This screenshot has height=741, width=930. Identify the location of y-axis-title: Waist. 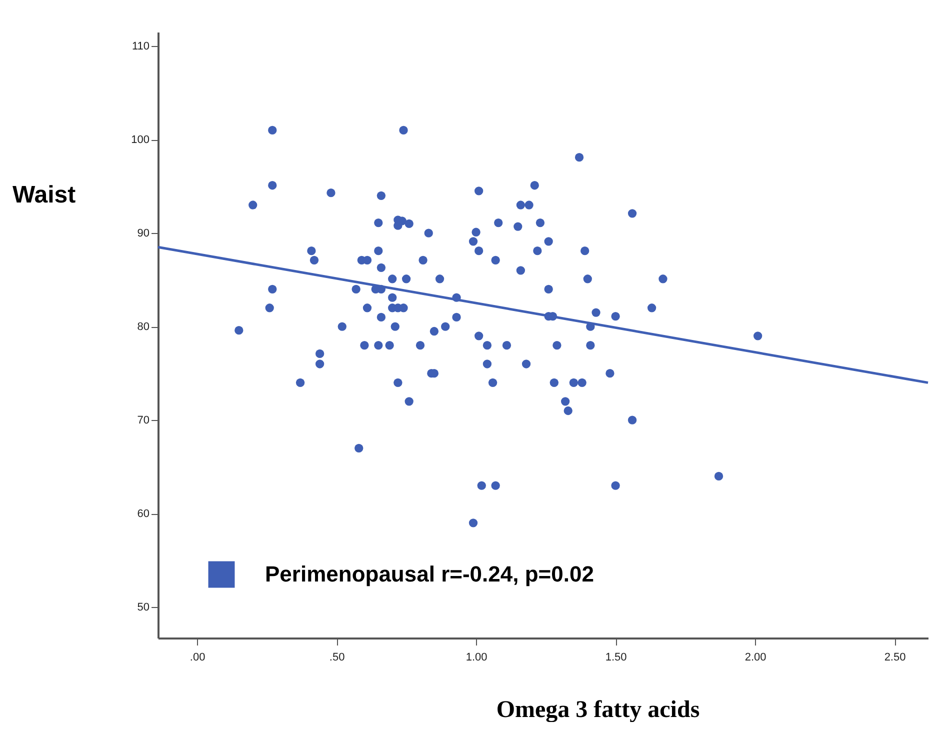
(44, 195).